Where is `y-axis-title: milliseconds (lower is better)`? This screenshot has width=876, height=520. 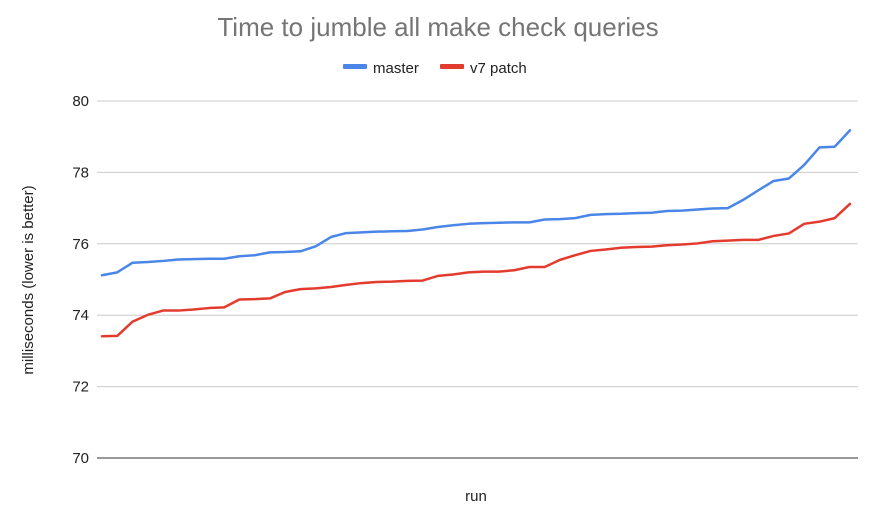 y-axis-title: milliseconds (lower is better) is located at coordinates (28, 279).